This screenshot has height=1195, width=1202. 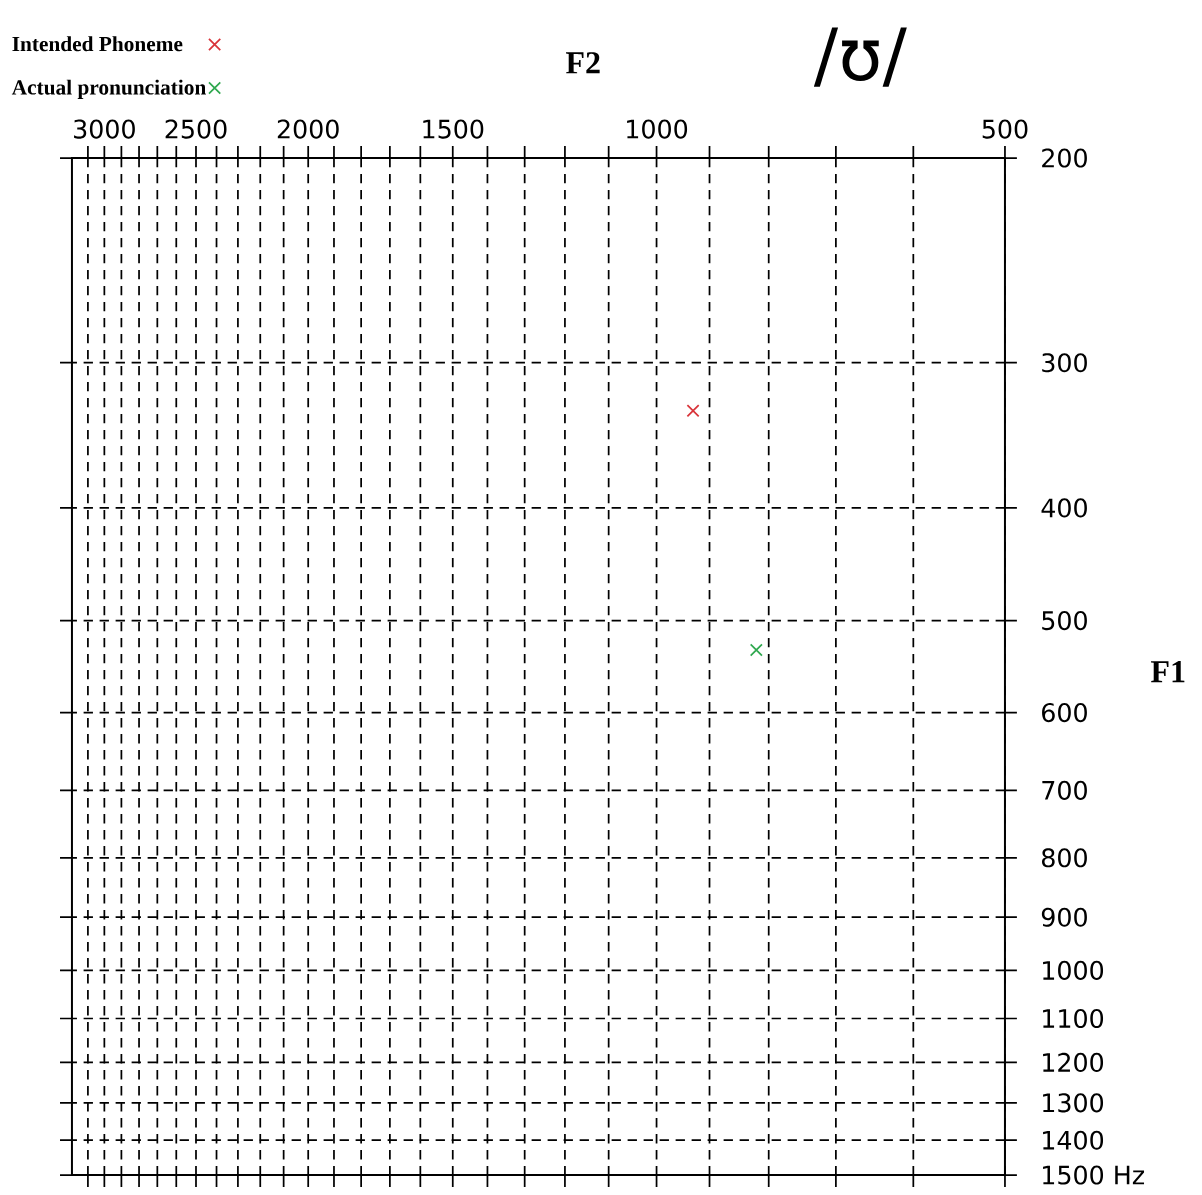 I want to click on y-tick-label: 400, so click(x=1064, y=508).